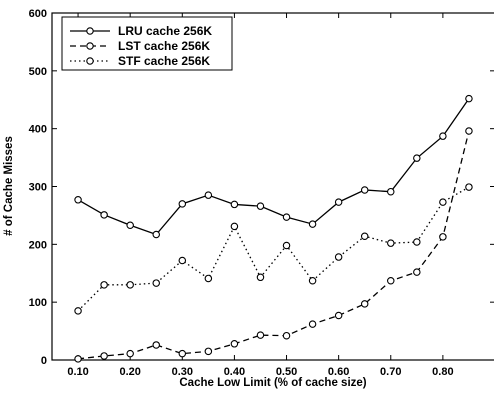  What do you see at coordinates (442, 372) in the screenshot?
I see `x-tick-label: 0.80` at bounding box center [442, 372].